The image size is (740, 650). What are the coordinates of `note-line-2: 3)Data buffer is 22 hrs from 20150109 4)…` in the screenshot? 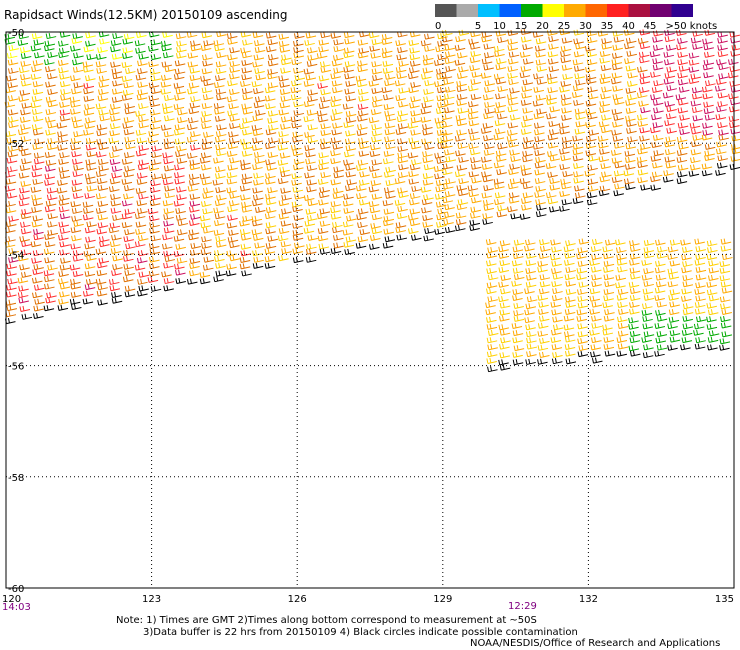 It's located at (360, 632).